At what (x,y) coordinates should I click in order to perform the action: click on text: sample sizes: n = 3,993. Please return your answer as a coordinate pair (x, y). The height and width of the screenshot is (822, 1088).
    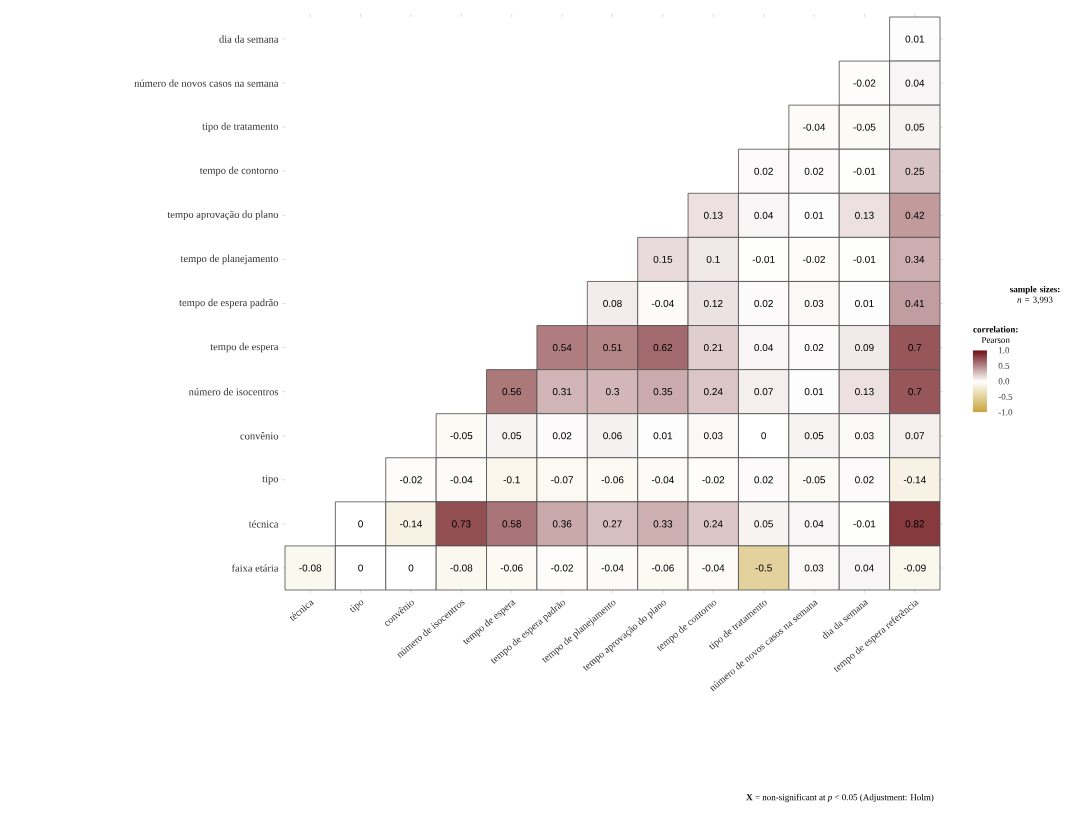
    Looking at the image, I should click on (1035, 295).